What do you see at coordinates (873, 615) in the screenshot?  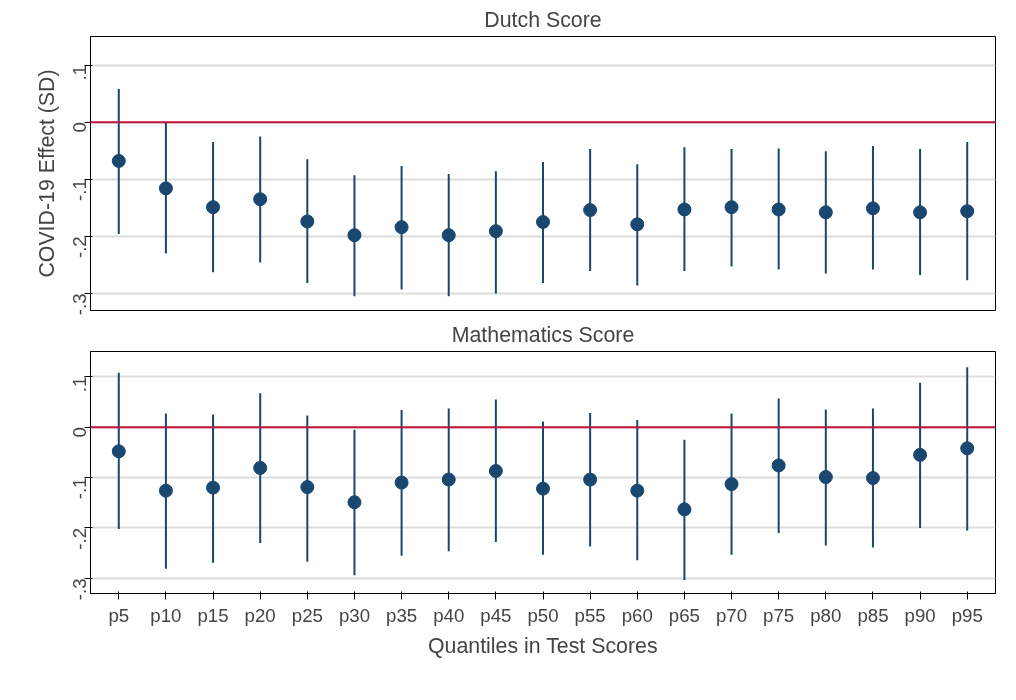 I see `x-tick-label: p85` at bounding box center [873, 615].